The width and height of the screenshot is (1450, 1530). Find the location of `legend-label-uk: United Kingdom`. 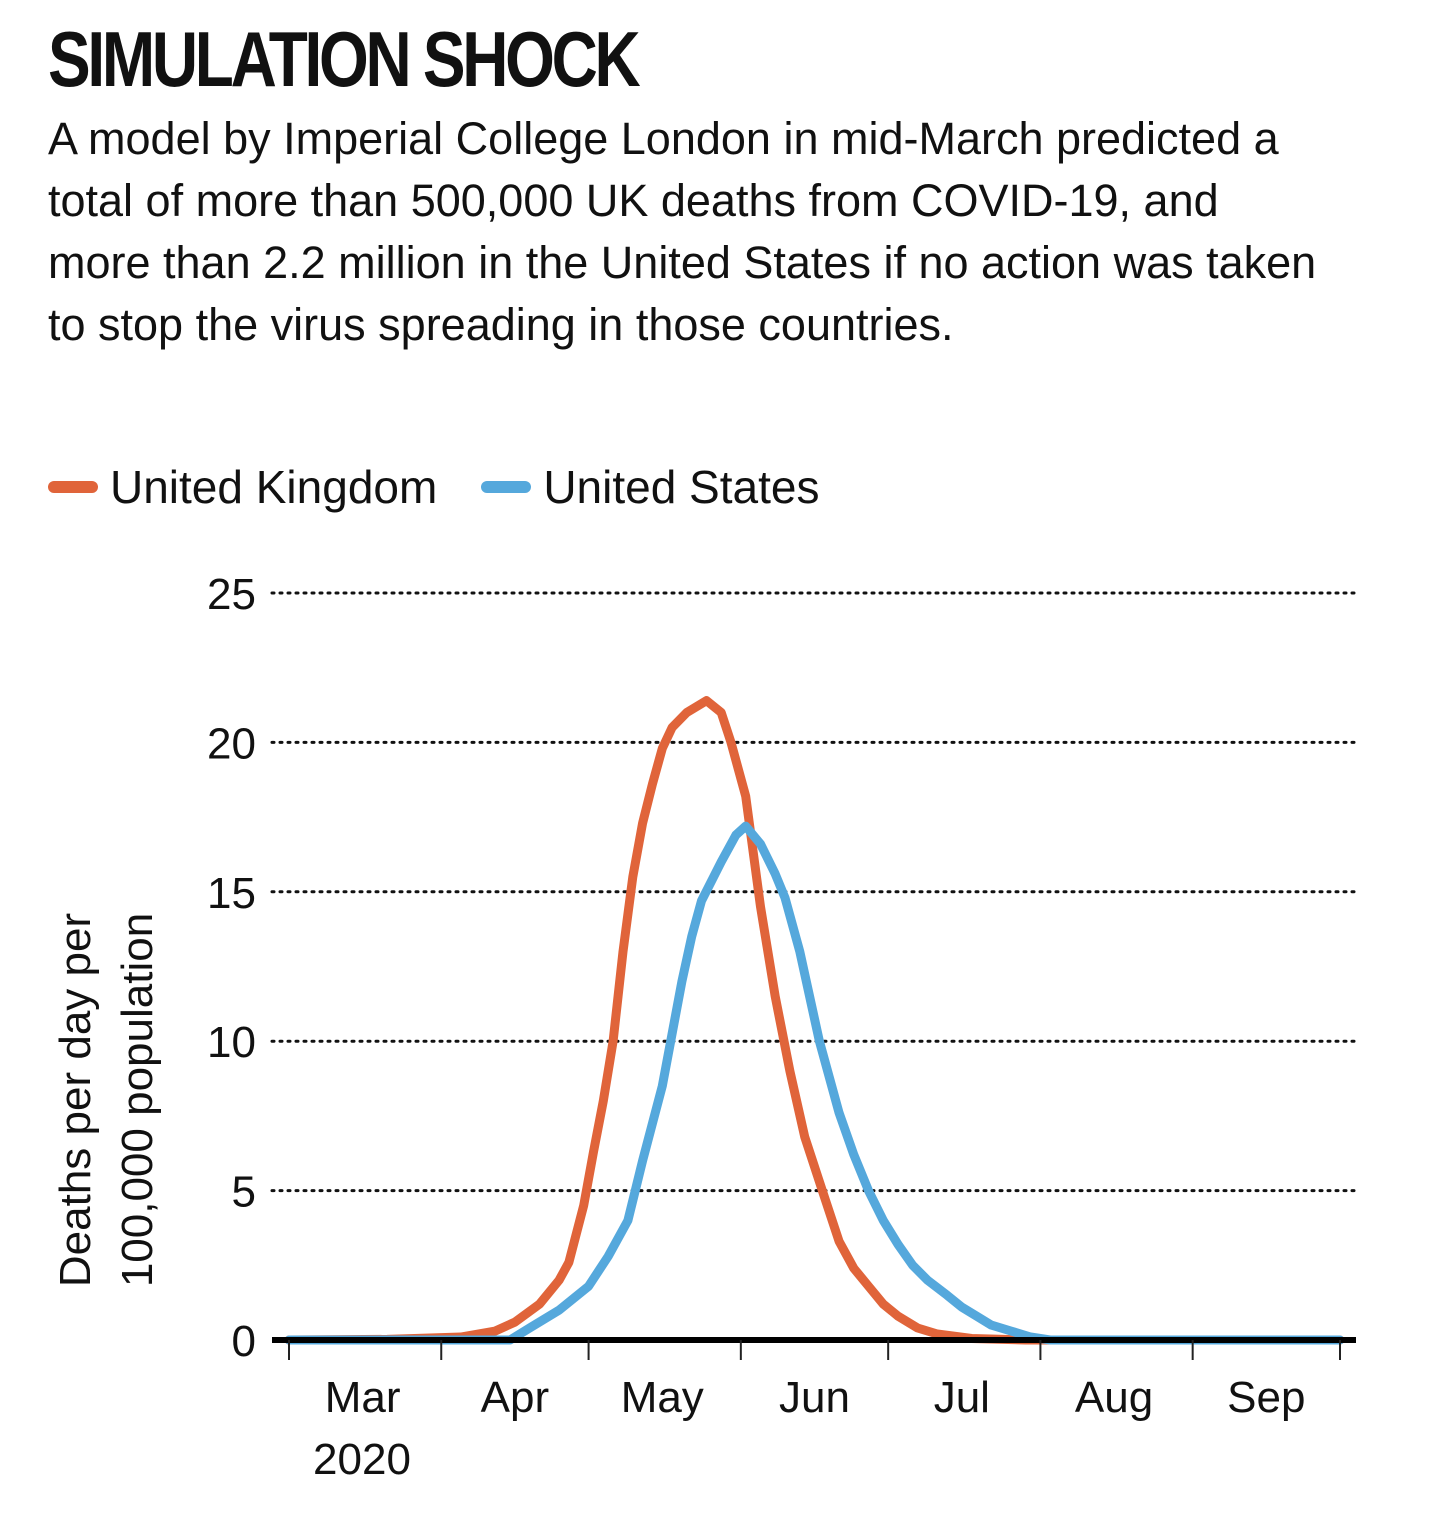

legend-label-uk: United Kingdom is located at coordinates (274, 487).